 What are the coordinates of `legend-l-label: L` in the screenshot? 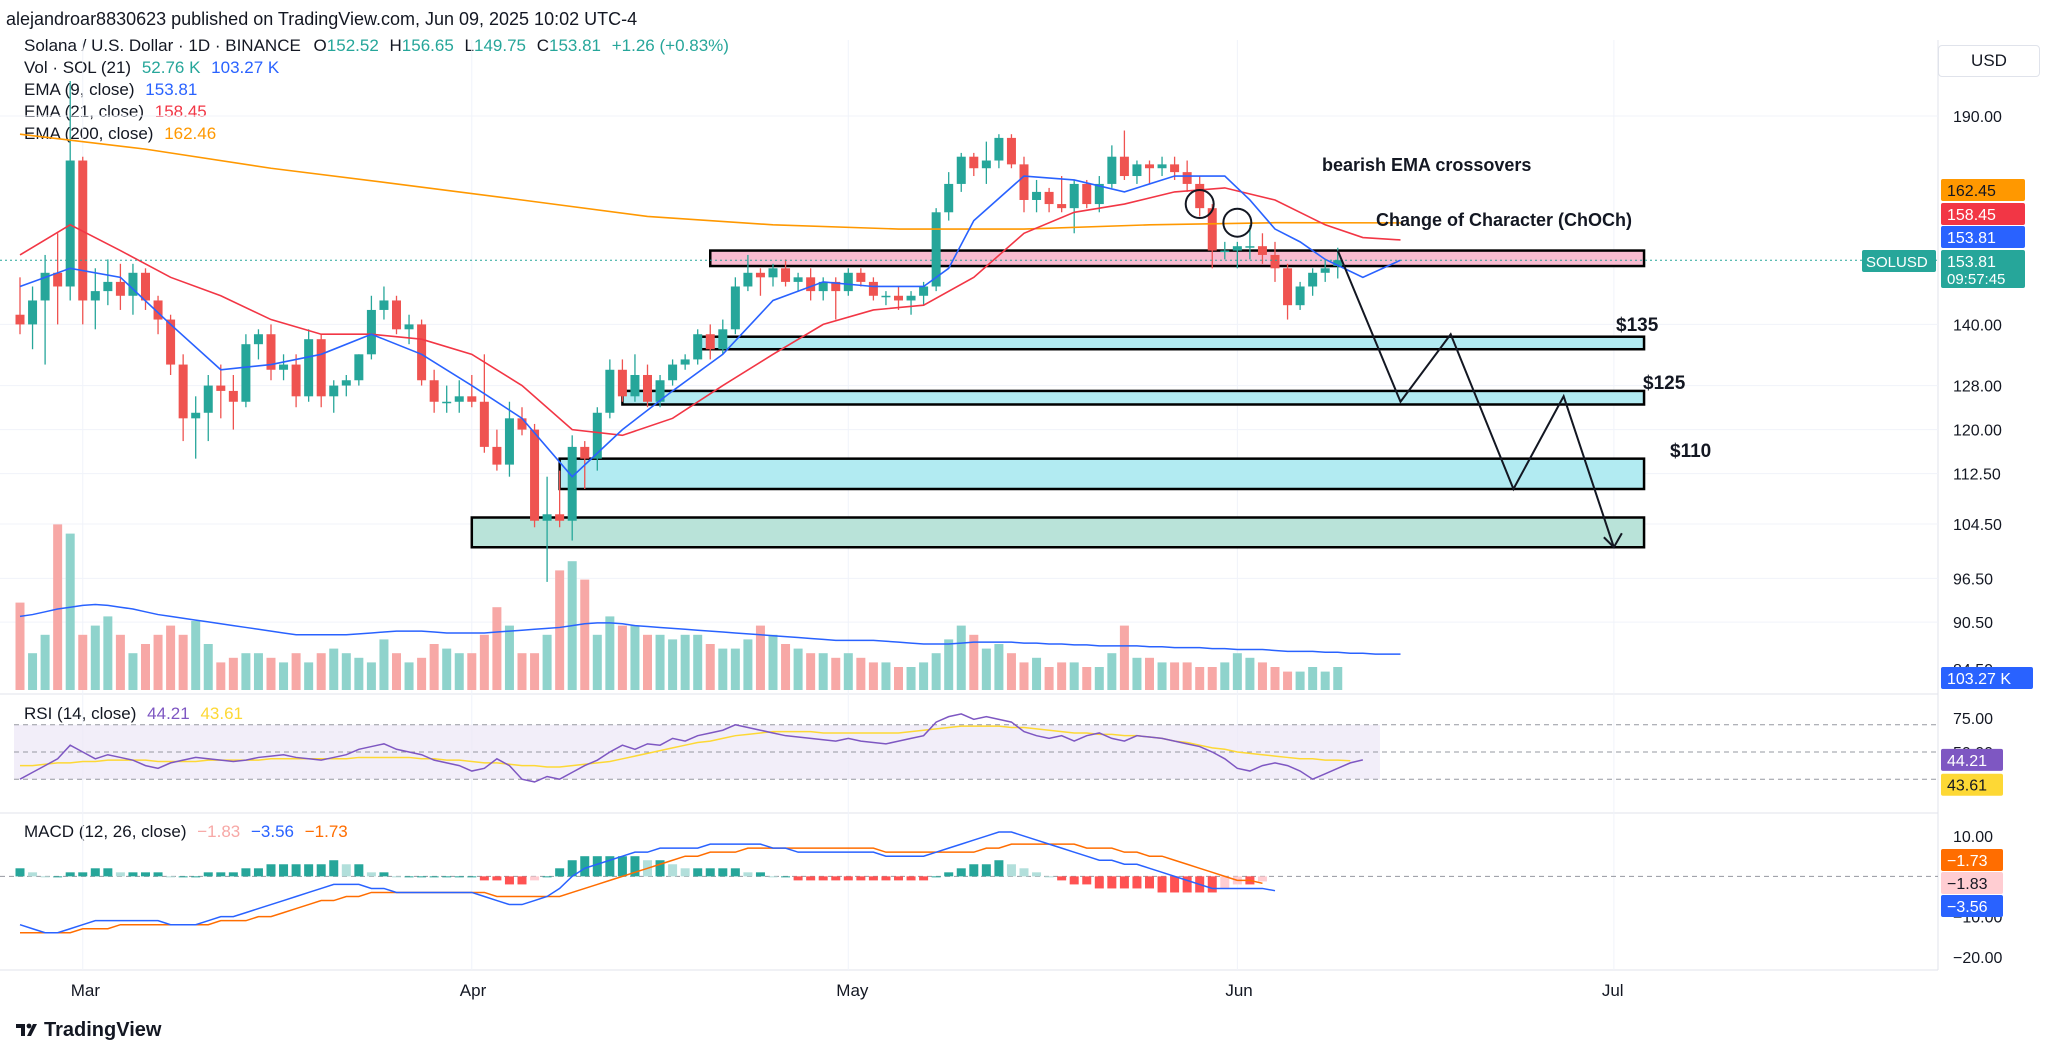 It's located at (469, 45).